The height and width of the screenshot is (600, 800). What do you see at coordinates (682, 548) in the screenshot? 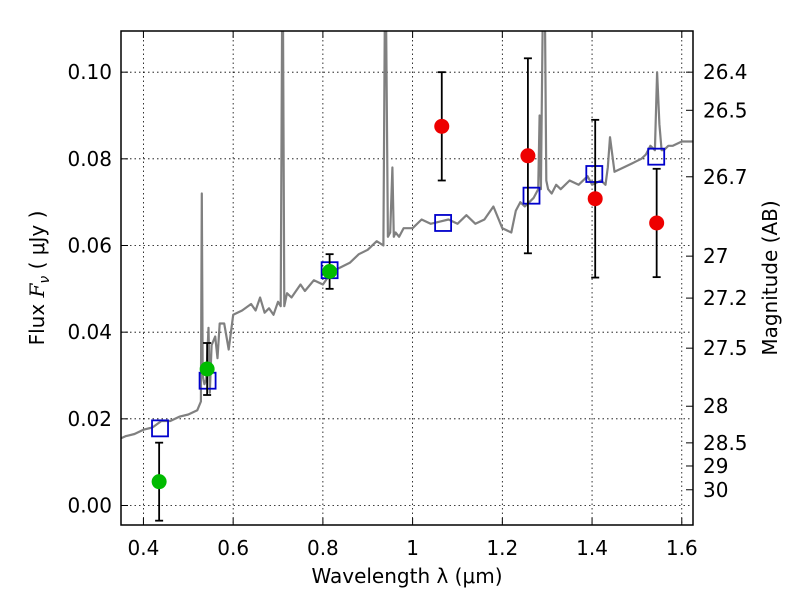
I see `x-tick-label: 1.6` at bounding box center [682, 548].